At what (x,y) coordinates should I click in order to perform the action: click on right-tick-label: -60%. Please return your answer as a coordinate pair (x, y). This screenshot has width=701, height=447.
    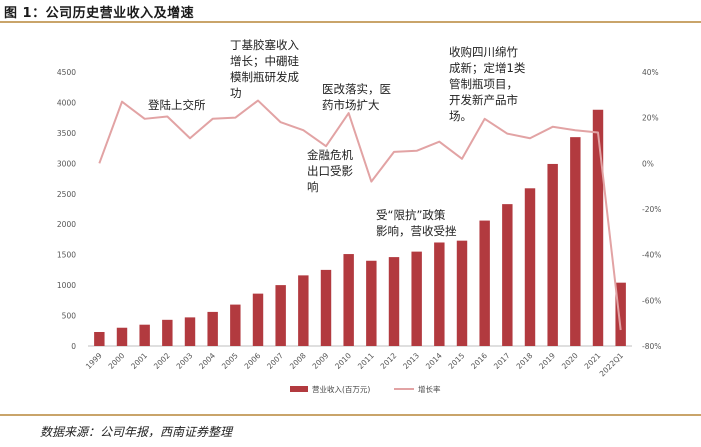
    Looking at the image, I should click on (651, 300).